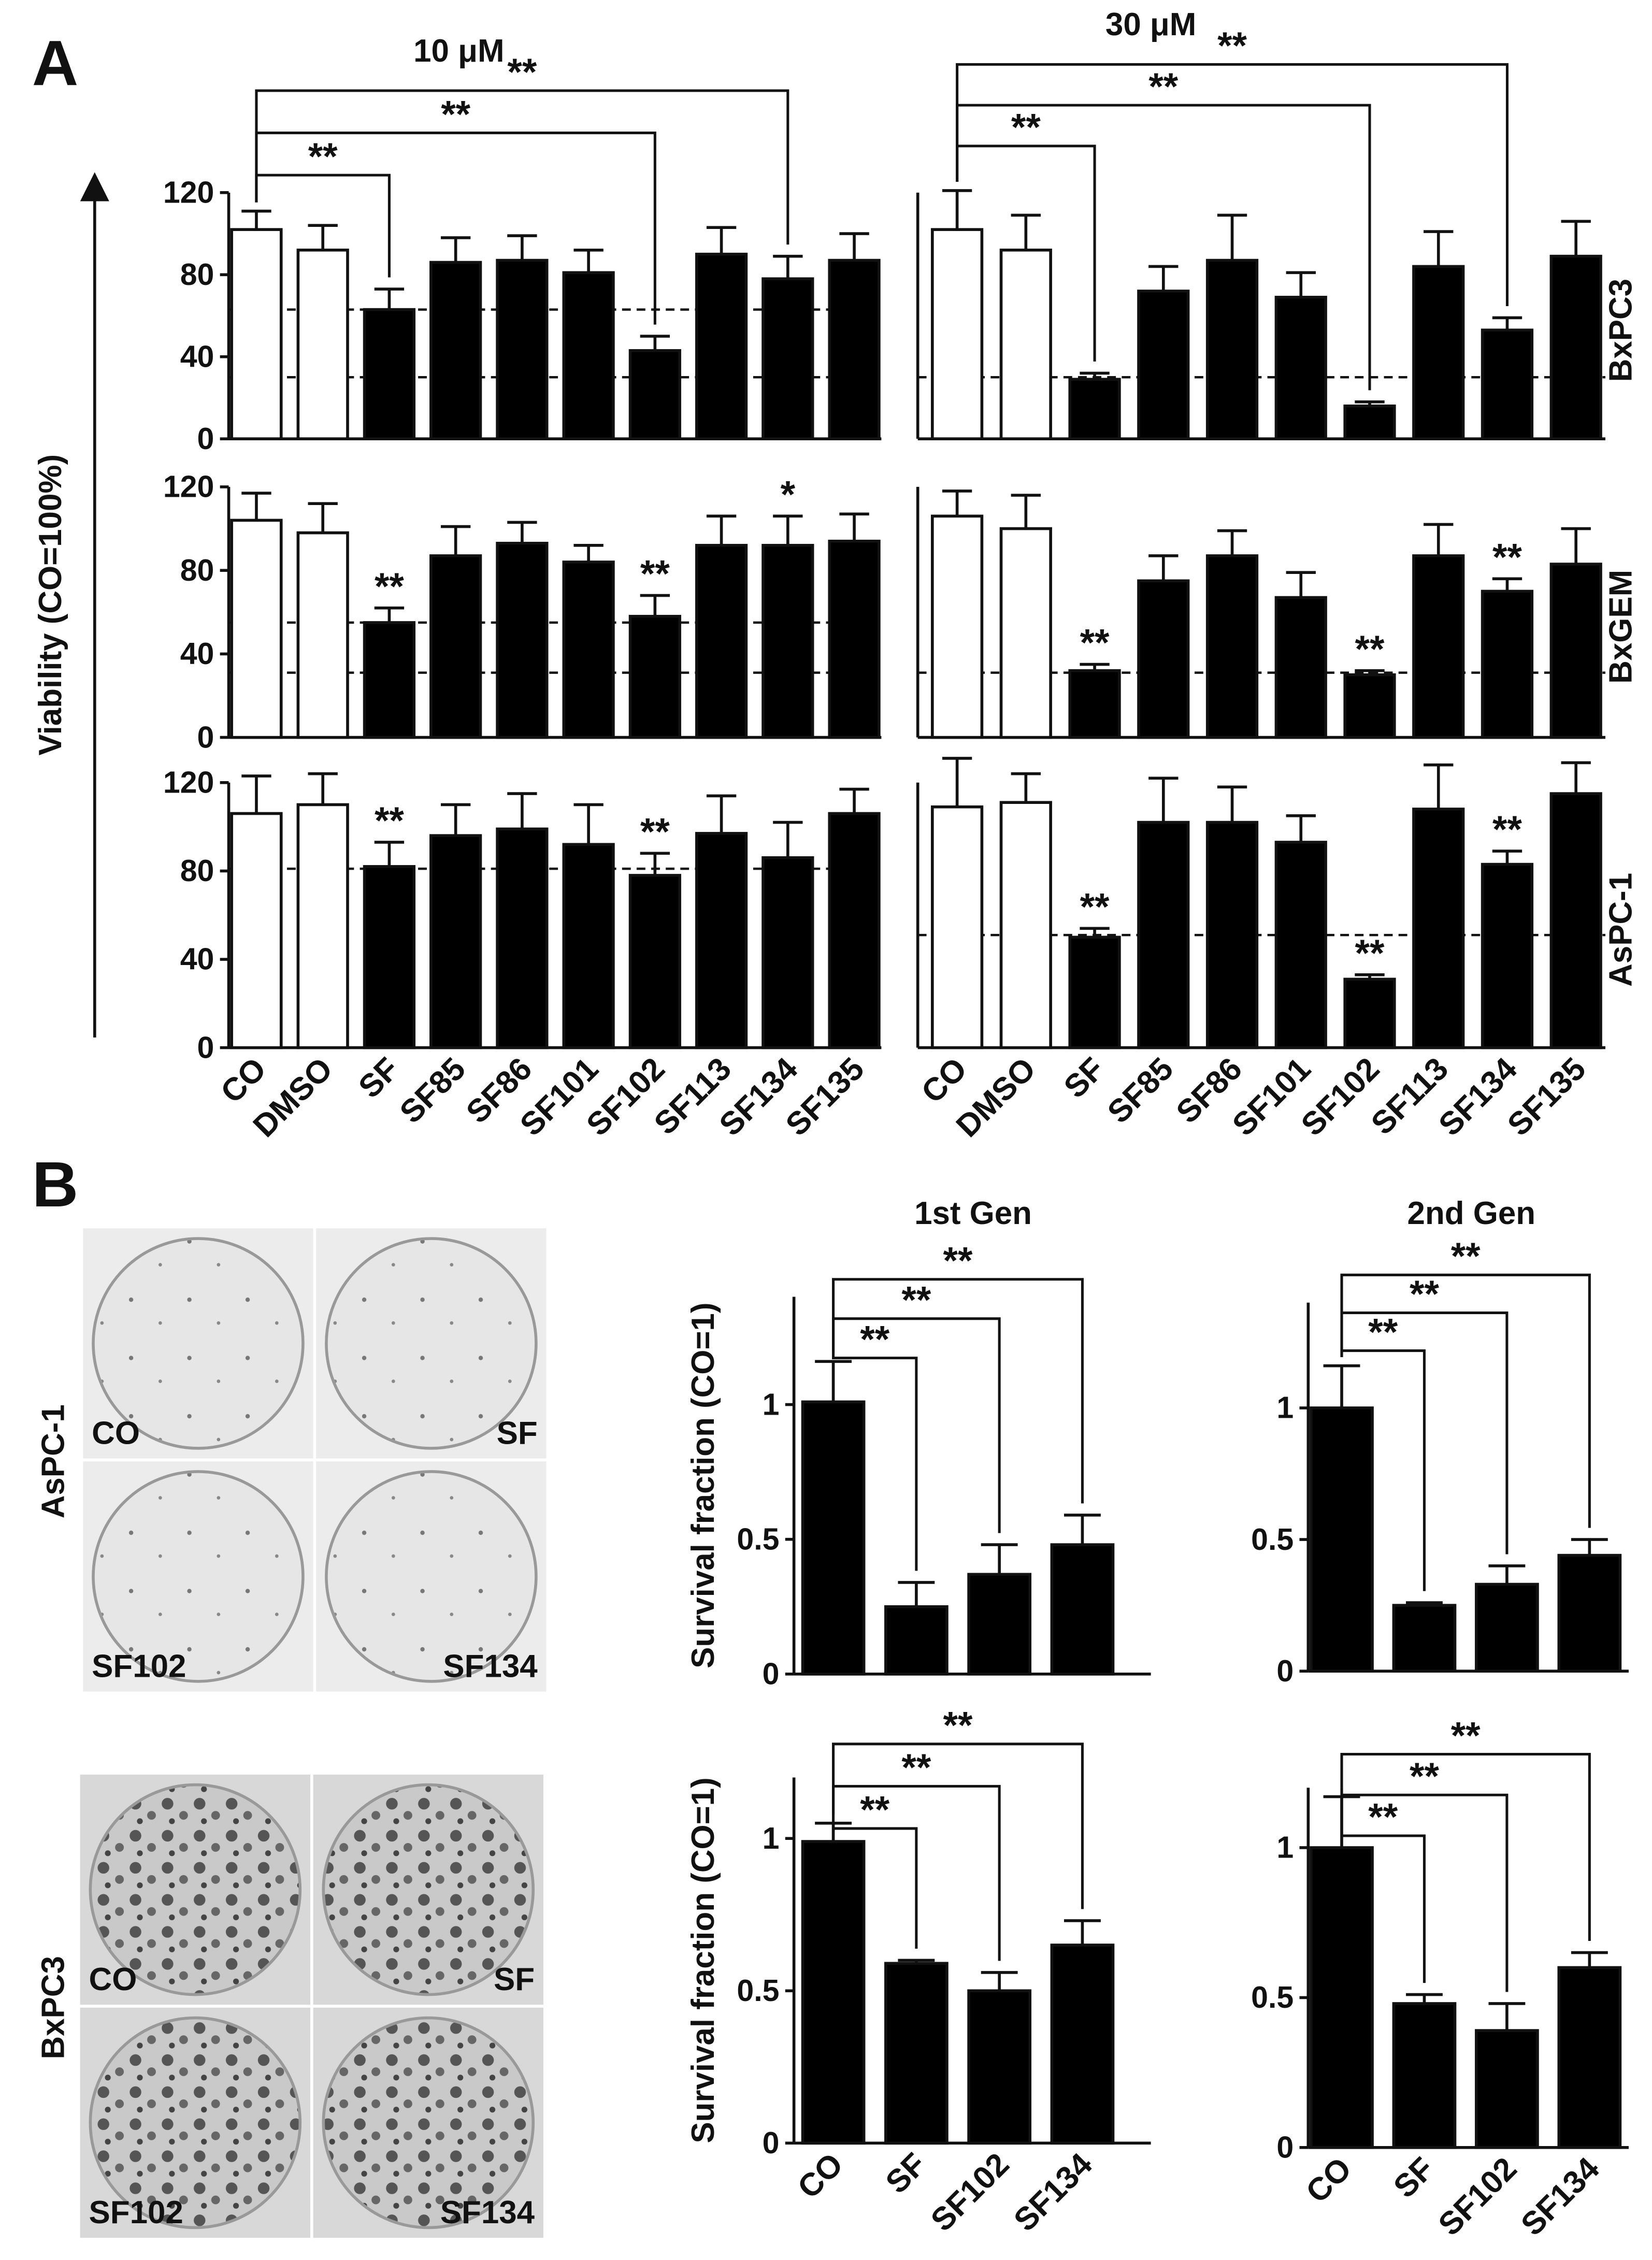 The width and height of the screenshot is (1652, 2260). Describe the element at coordinates (54, 2007) in the screenshot. I see `cell-line-label: BxPC3` at that location.